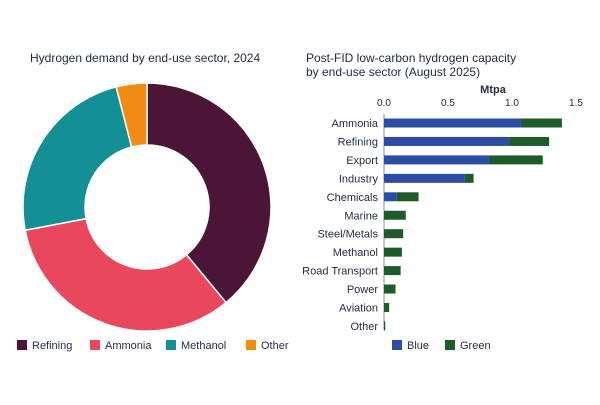 This screenshot has height=405, width=600. Describe the element at coordinates (393, 72) in the screenshot. I see `bar-title-line-2: by end-use sector (August 2025)` at that location.